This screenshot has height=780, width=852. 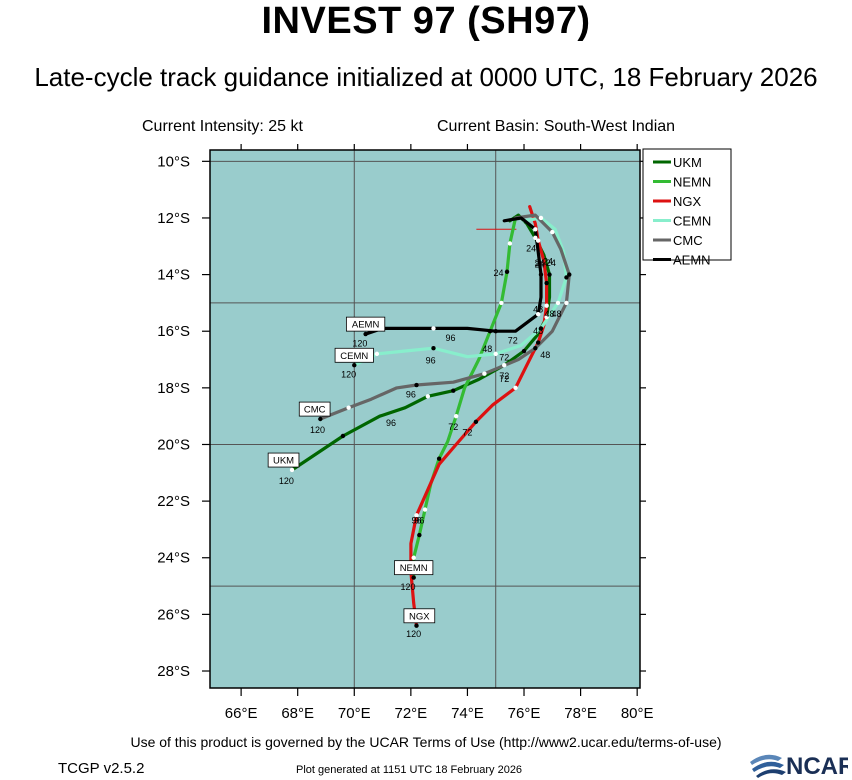 What do you see at coordinates (173, 331) in the screenshot?
I see `y-tick-label: 16°S` at bounding box center [173, 331].